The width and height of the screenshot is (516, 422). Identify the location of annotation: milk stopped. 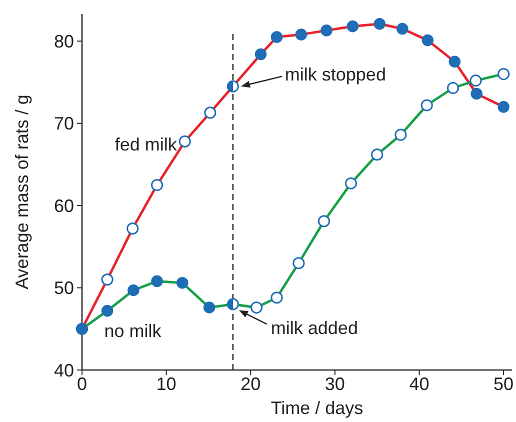
(335, 74).